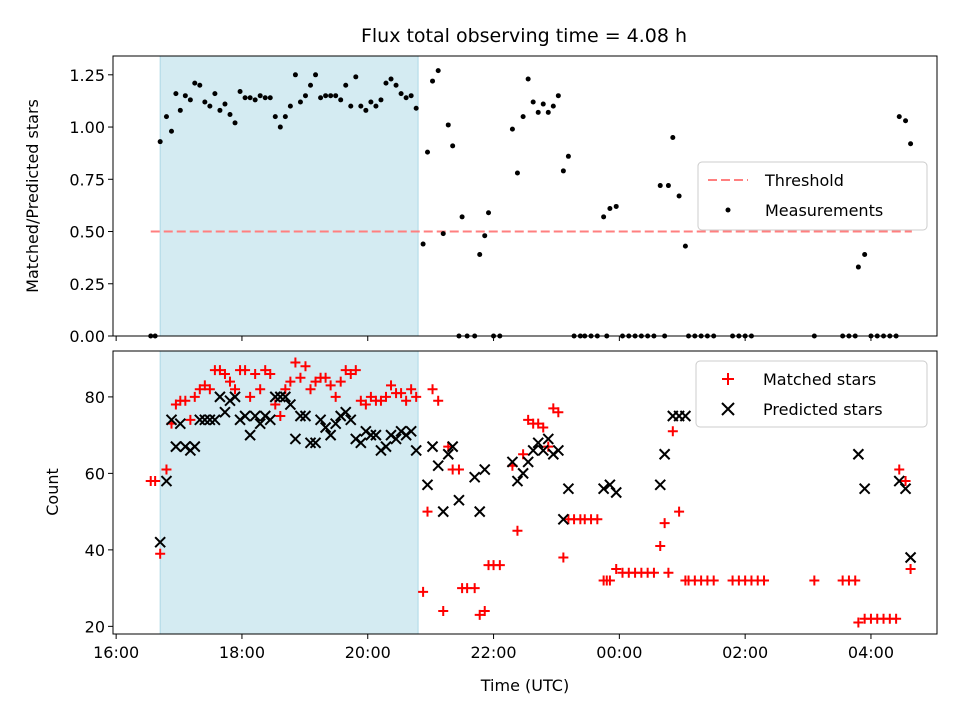 This screenshot has height=720, width=960. Describe the element at coordinates (95, 397) in the screenshot. I see `y-tick-label: 80` at that location.